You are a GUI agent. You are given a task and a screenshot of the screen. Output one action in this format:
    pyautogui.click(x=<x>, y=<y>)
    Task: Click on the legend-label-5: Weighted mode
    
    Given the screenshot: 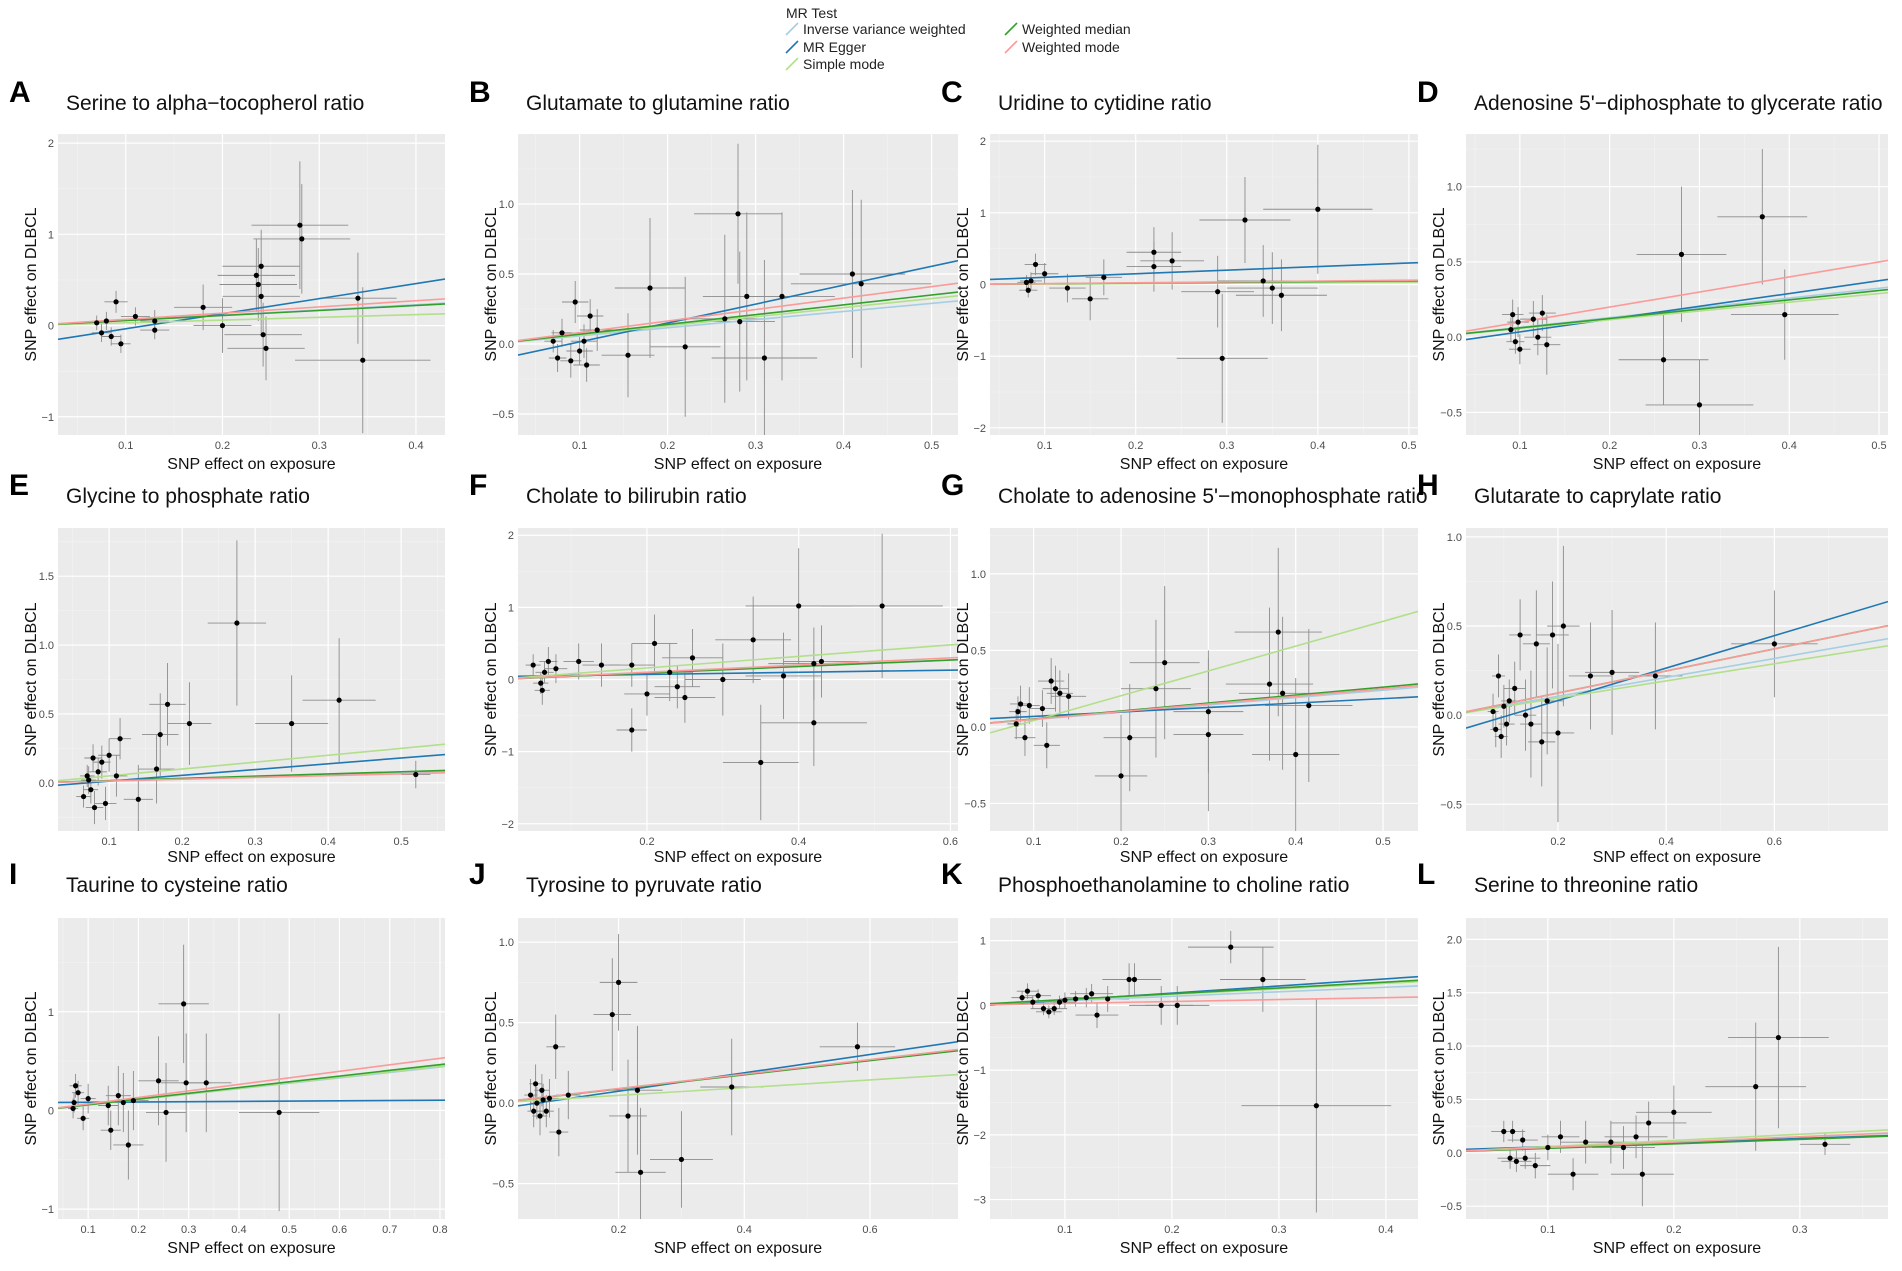 What is the action you would take?
    pyautogui.click(x=1071, y=47)
    